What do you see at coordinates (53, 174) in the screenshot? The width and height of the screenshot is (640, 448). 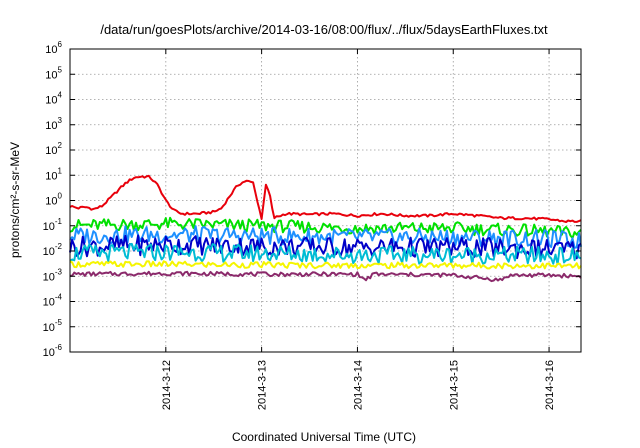 I see `y-tick-label: 10¹` at bounding box center [53, 174].